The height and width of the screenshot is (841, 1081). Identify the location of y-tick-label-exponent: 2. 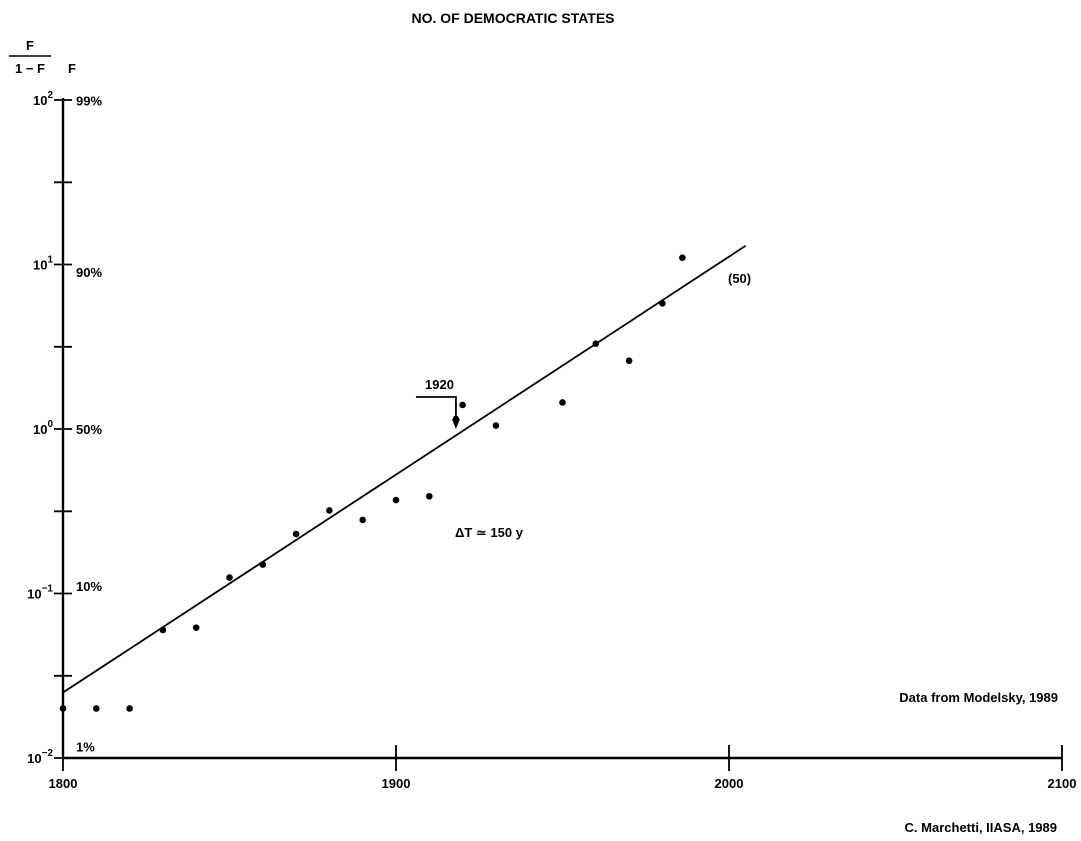
(50, 95).